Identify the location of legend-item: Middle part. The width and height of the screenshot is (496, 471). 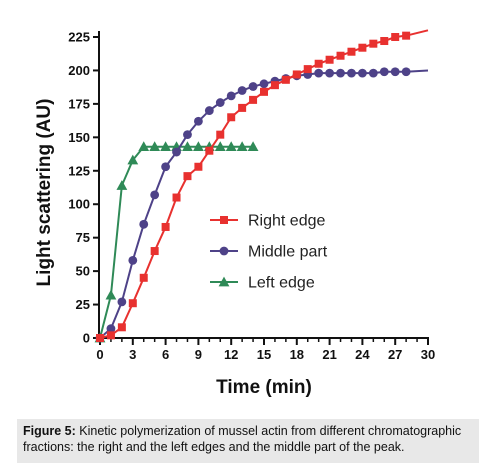
(269, 252).